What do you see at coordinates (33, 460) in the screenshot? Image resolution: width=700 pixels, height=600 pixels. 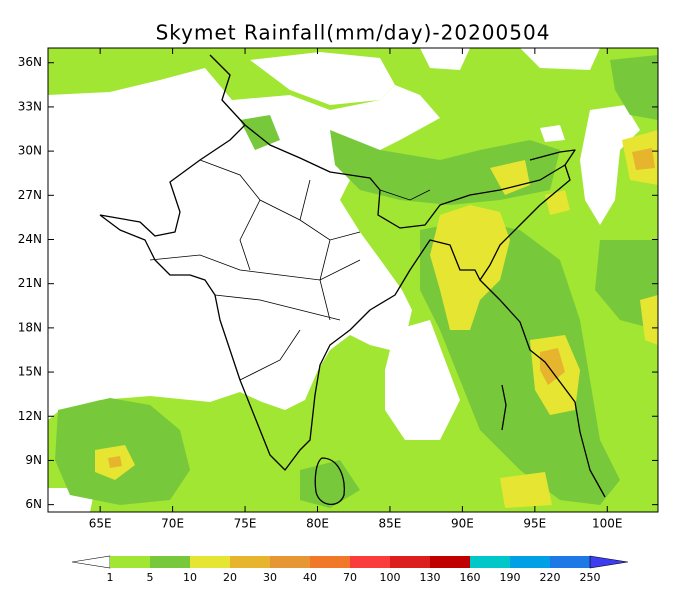 I see `lat-tick-label: 9N` at bounding box center [33, 460].